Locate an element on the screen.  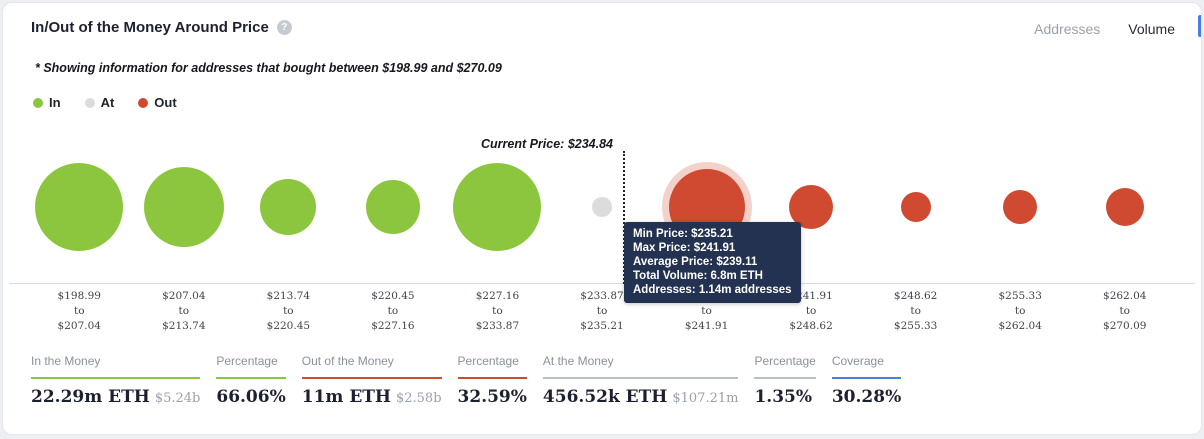
stat-value: 11m ETH $2.58b is located at coordinates (372, 397).